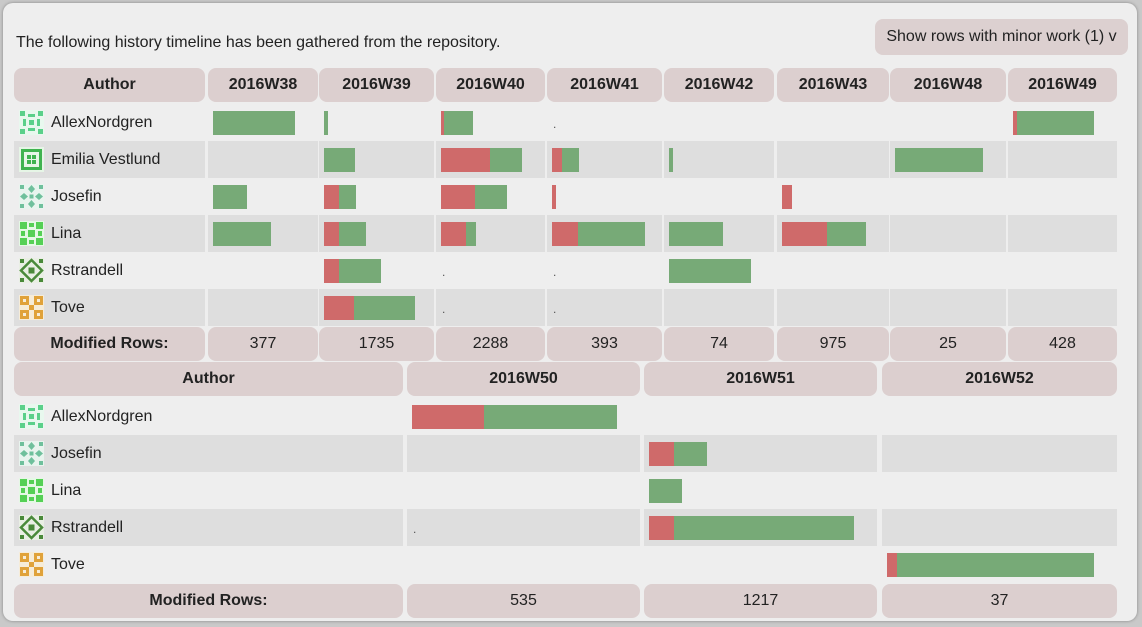 Image resolution: width=1142 pixels, height=627 pixels. Describe the element at coordinates (1062, 85) in the screenshot. I see `week-column-header: 2016W49` at that location.